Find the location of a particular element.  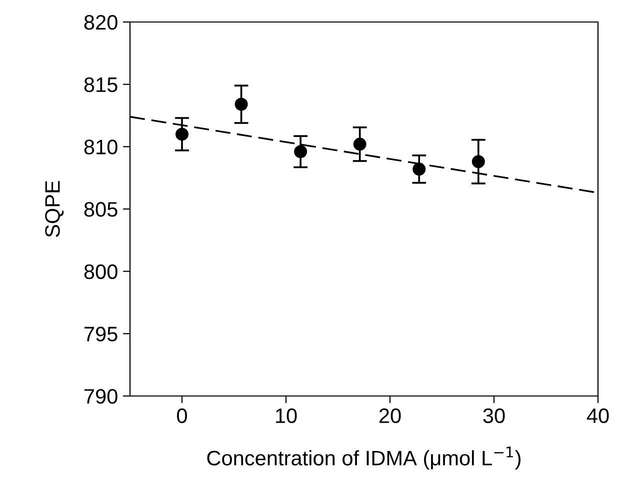

y-axis-title: SQPE is located at coordinates (54, 208).